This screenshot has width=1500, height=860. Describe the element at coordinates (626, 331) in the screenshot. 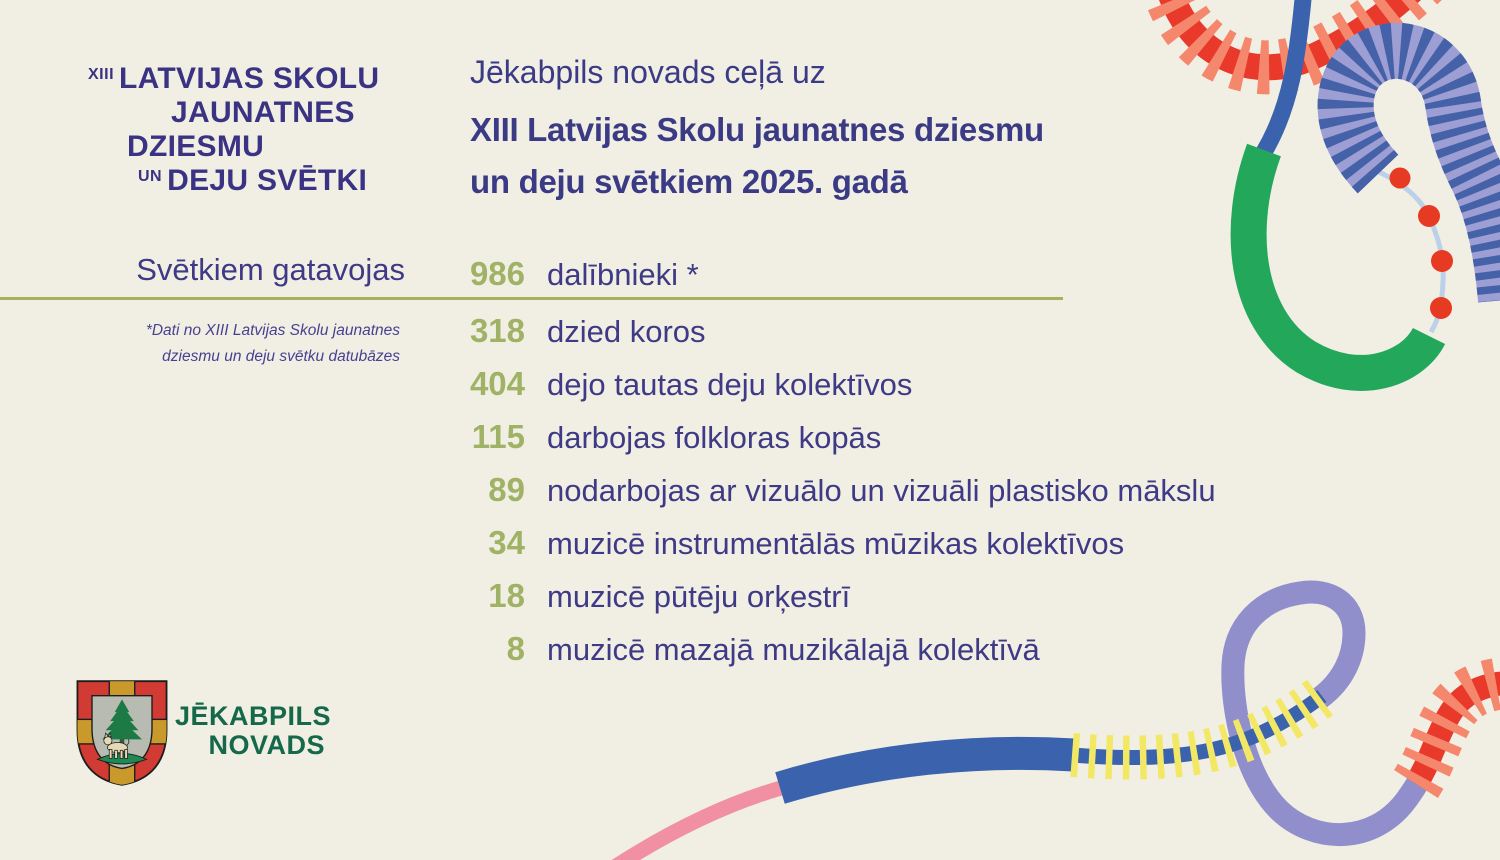

I see `stat-label: dzied koros` at that location.